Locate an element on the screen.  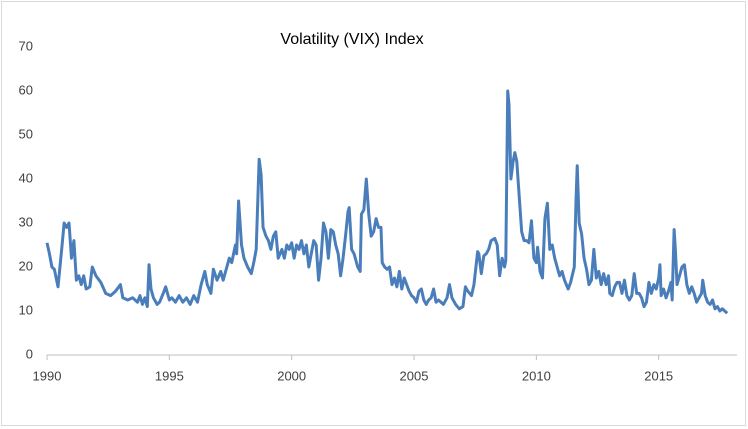
y-tick-label: 10 is located at coordinates (26, 309).